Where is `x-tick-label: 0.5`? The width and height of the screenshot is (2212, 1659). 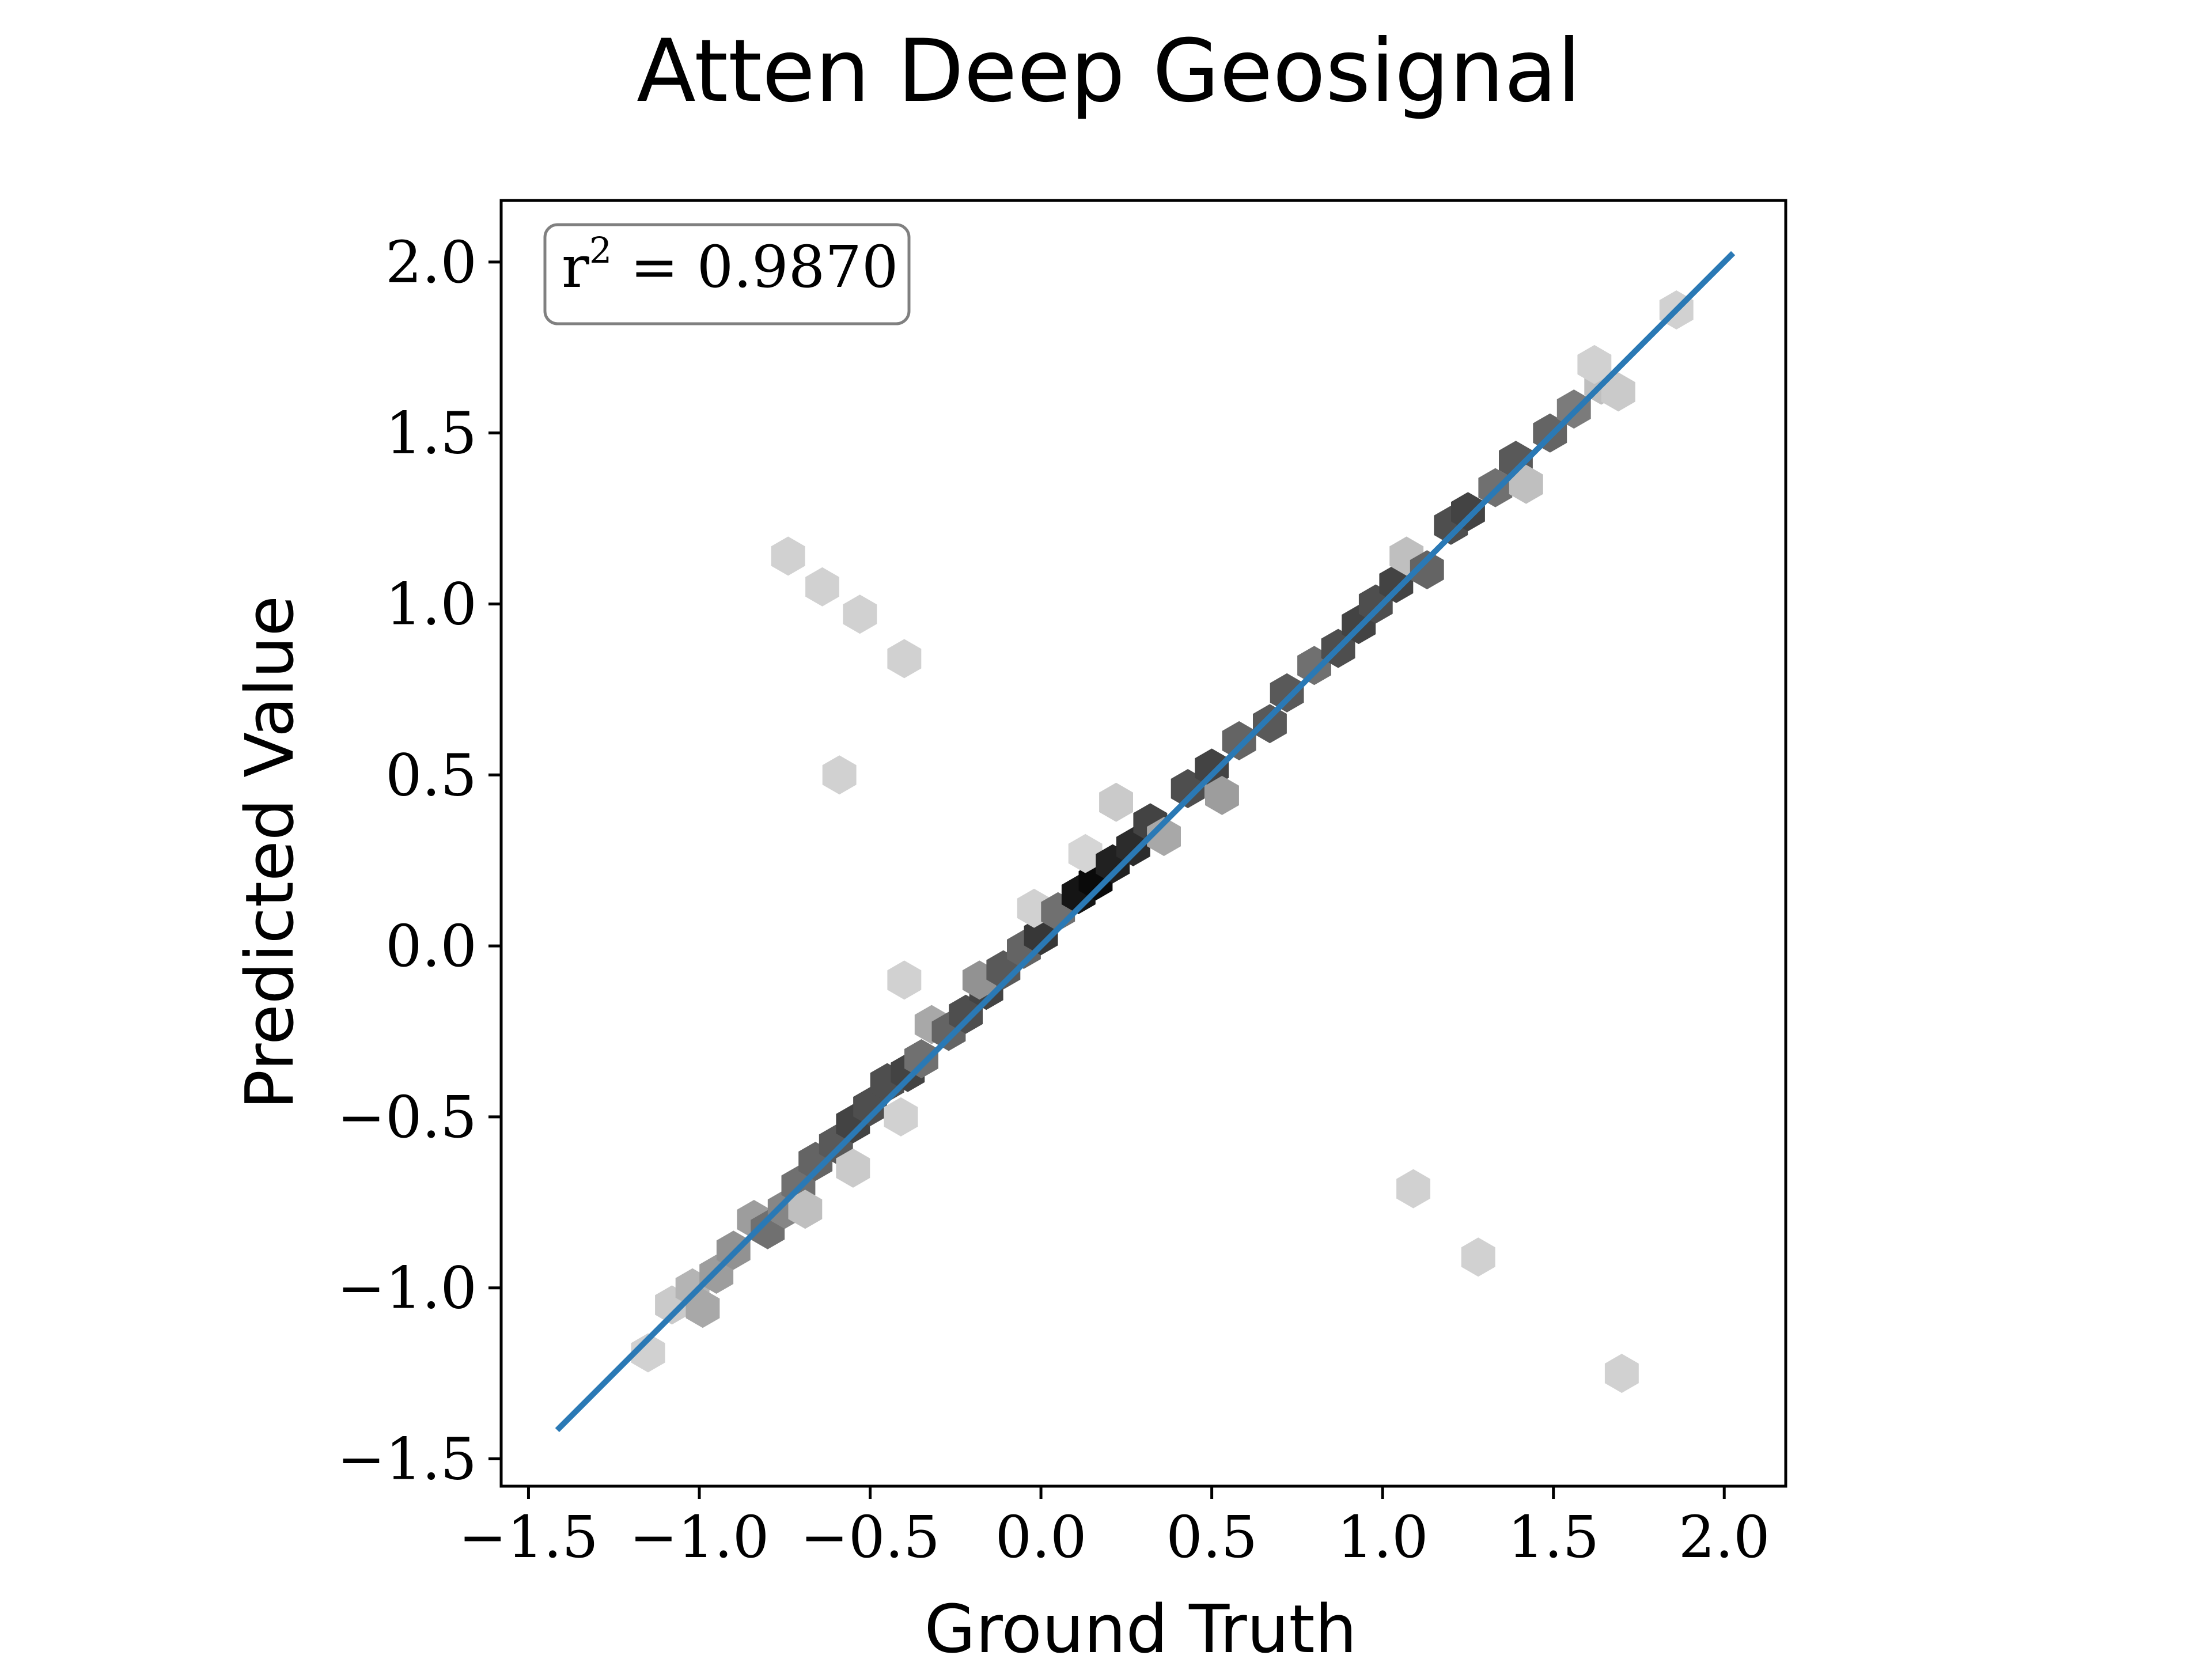 x-tick-label: 0.5 is located at coordinates (1211, 1537).